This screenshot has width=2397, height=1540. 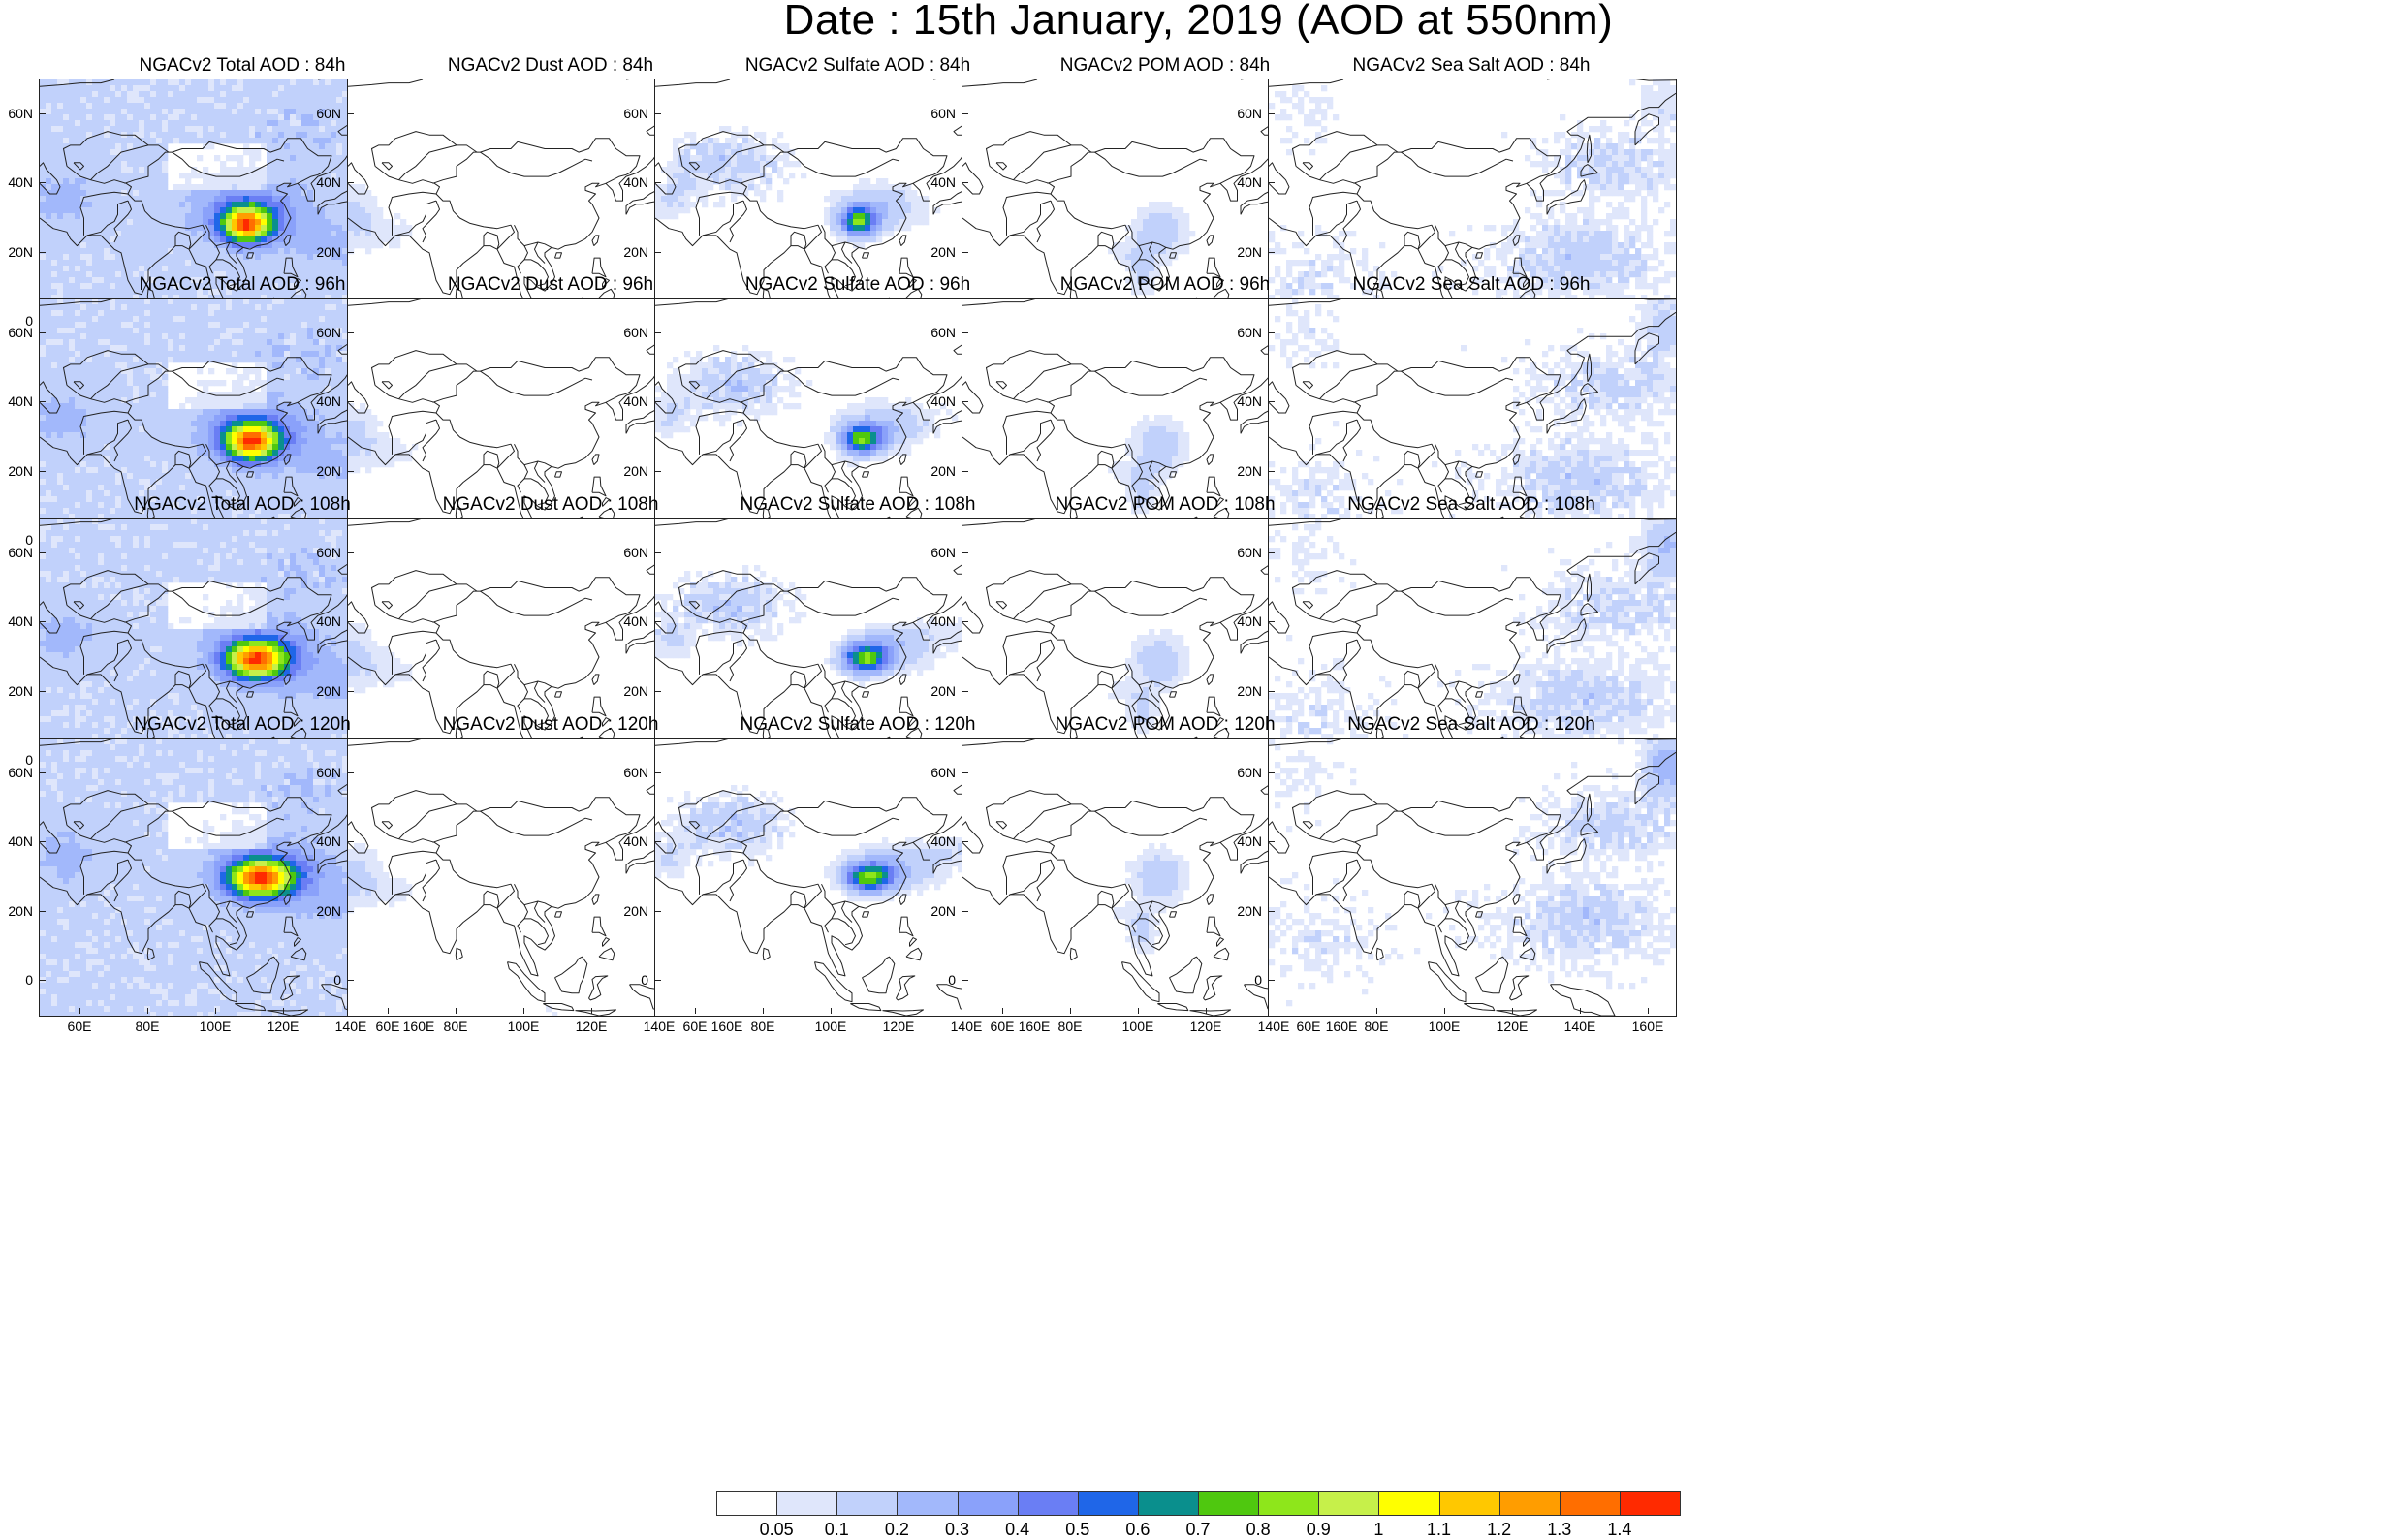 I want to click on figure-title: Date : 15th January, 2019 (AOD at 550nm), so click(x=1198, y=22).